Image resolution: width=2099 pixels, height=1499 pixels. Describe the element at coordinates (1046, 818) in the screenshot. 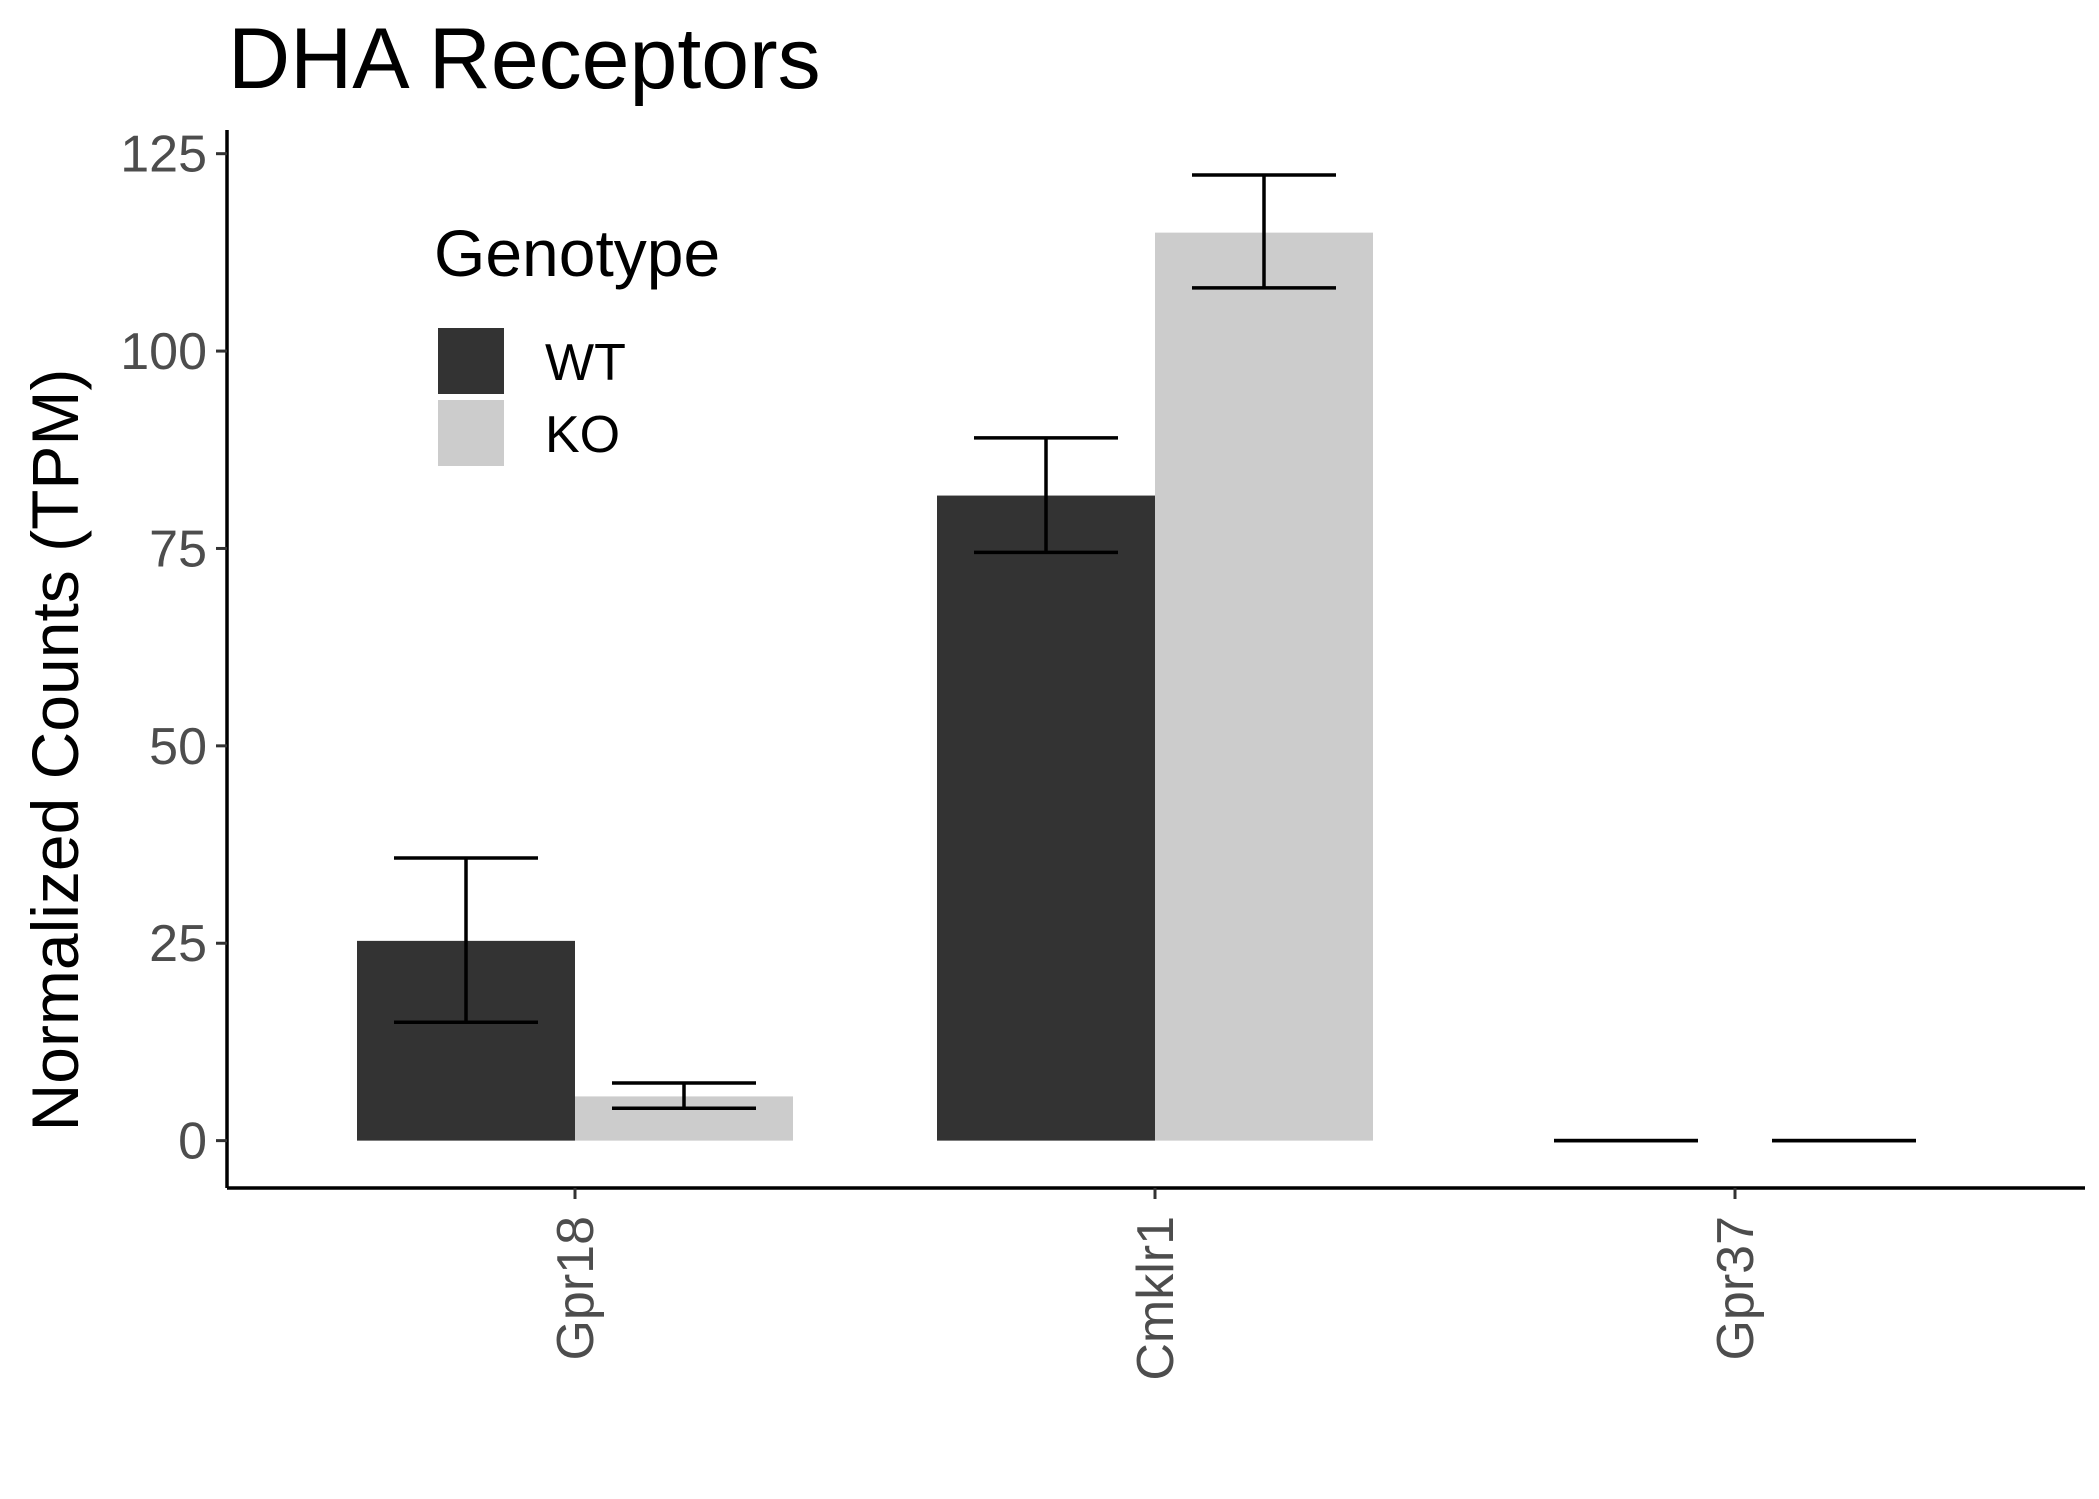

I see `bar-wt-cmklr1` at that location.